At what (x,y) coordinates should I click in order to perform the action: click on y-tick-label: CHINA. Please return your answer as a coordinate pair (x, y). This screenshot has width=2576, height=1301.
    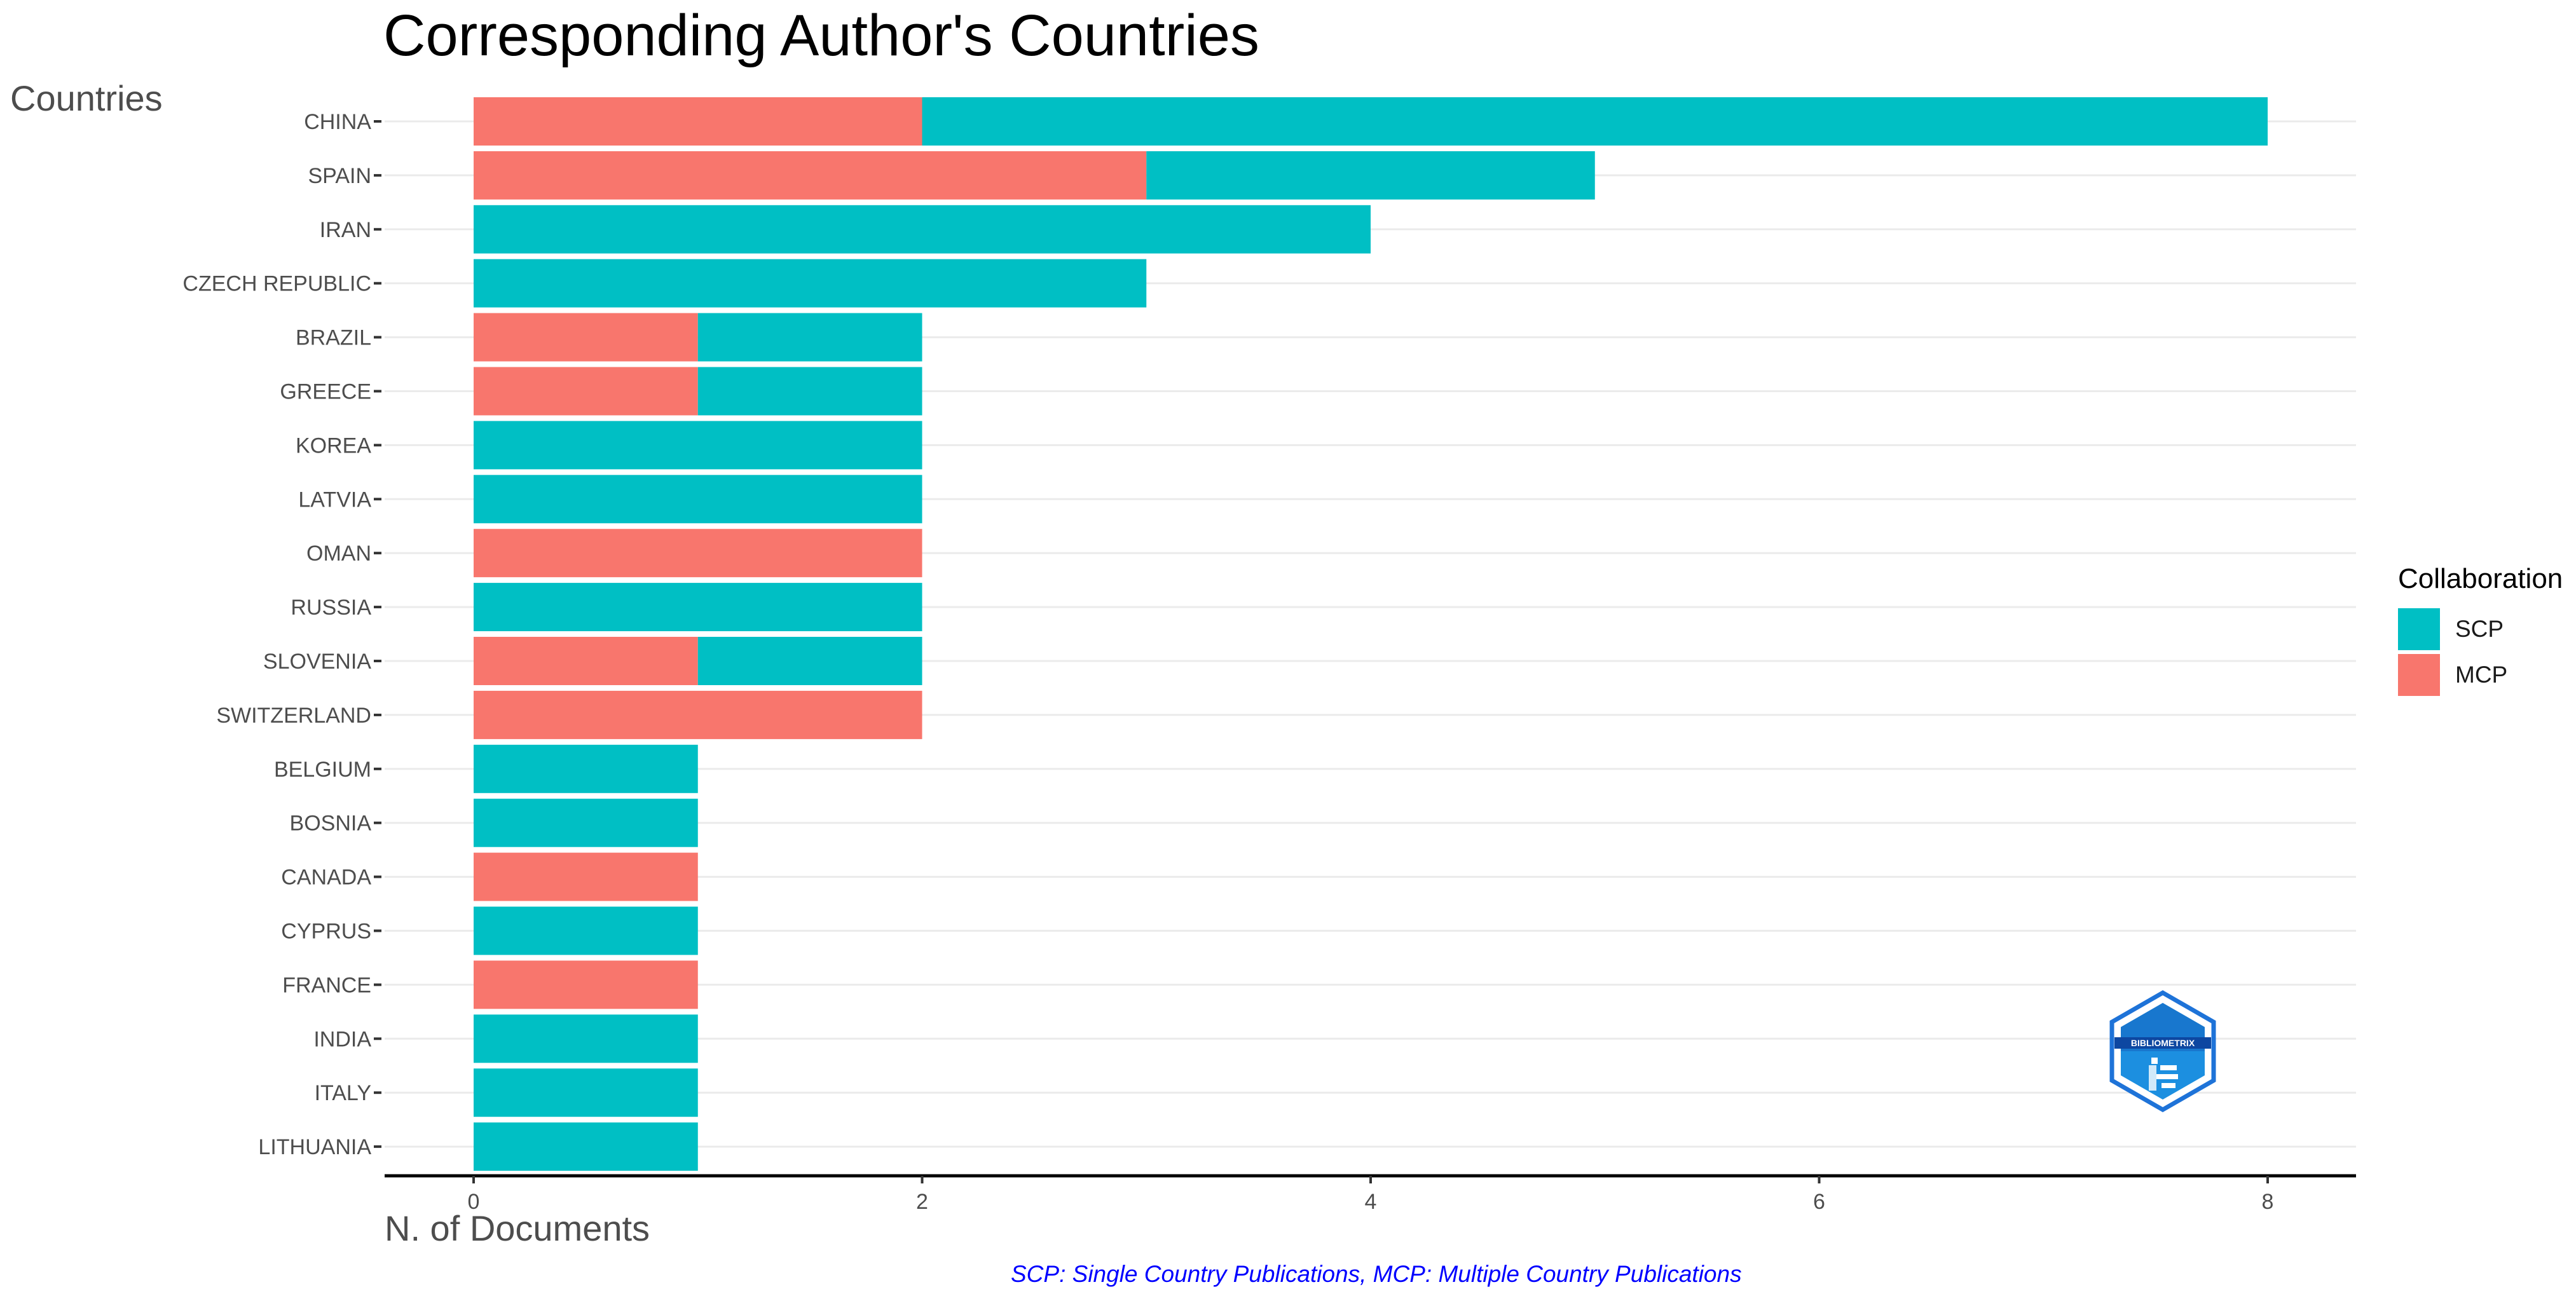
    Looking at the image, I should click on (337, 122).